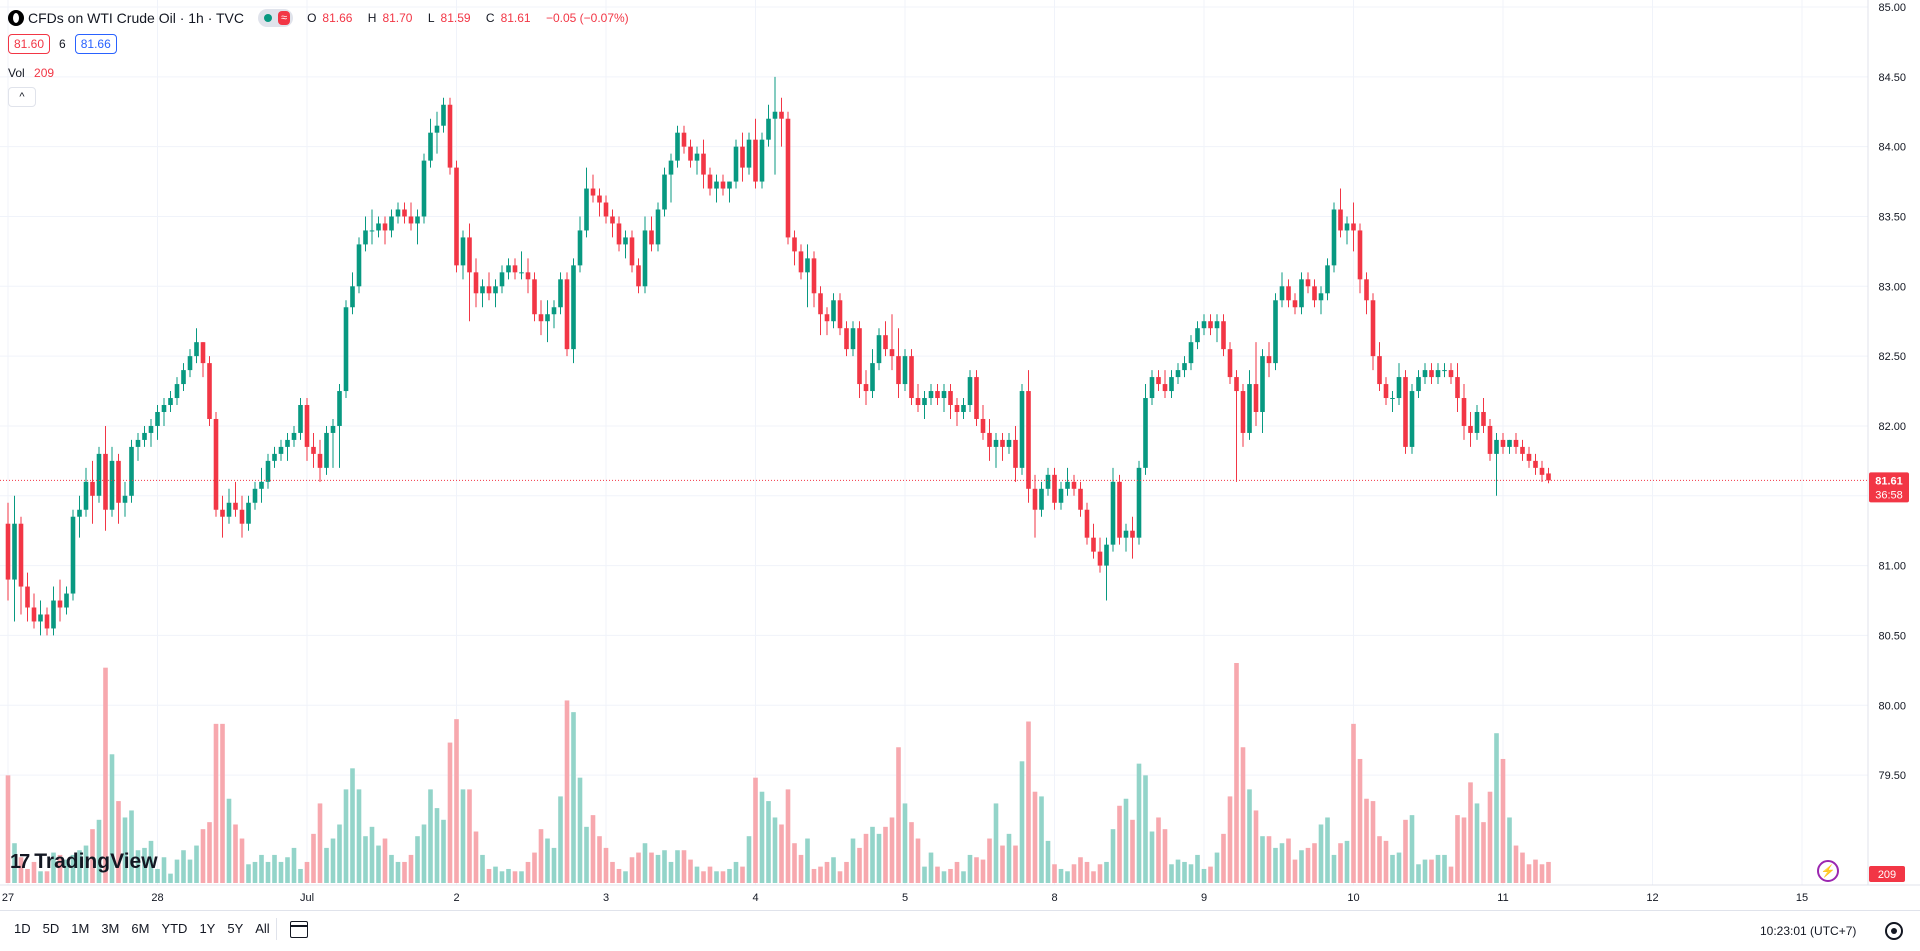  I want to click on buy-button: 81.66, so click(95, 44).